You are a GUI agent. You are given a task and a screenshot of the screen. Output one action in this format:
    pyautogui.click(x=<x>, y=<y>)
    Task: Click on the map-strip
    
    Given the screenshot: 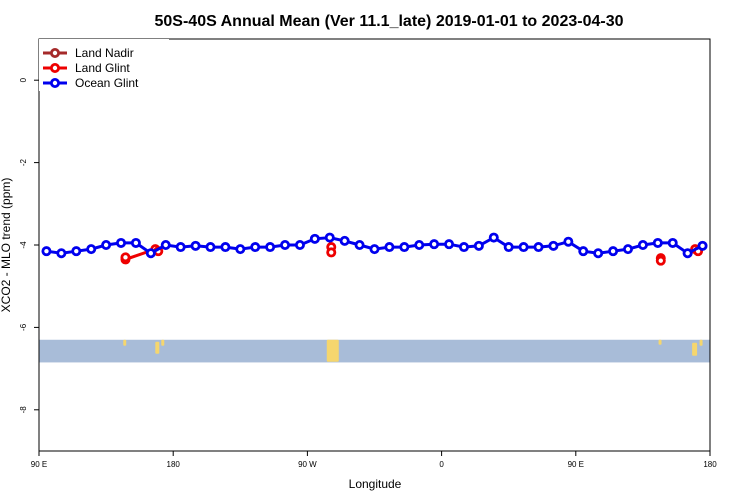 What is the action you would take?
    pyautogui.click(x=374, y=351)
    